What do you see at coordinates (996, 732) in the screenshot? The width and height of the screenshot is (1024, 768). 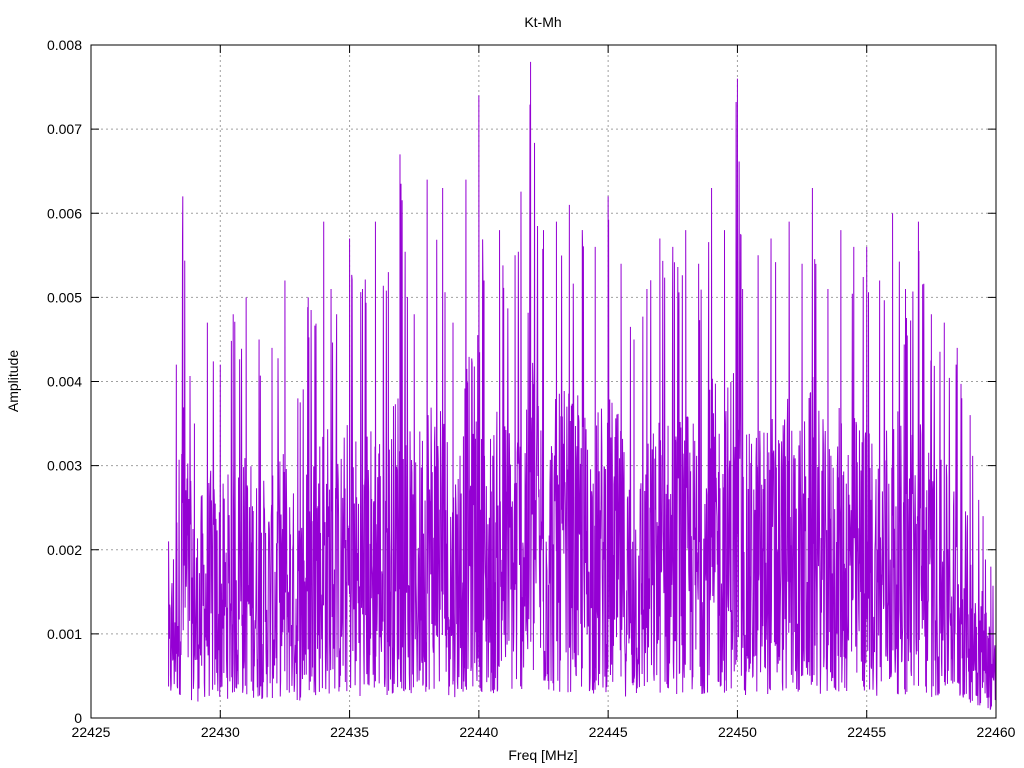 I see `x-tick-label: 22460` at bounding box center [996, 732].